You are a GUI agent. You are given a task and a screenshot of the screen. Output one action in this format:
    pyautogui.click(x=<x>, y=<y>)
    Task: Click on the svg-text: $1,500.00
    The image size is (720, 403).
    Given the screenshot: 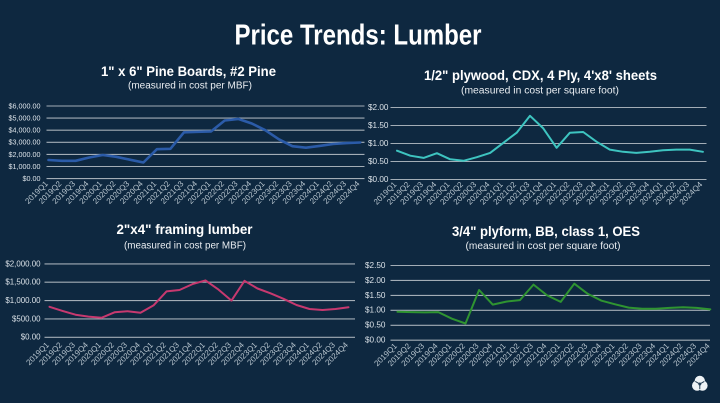 What is the action you would take?
    pyautogui.click(x=23, y=282)
    